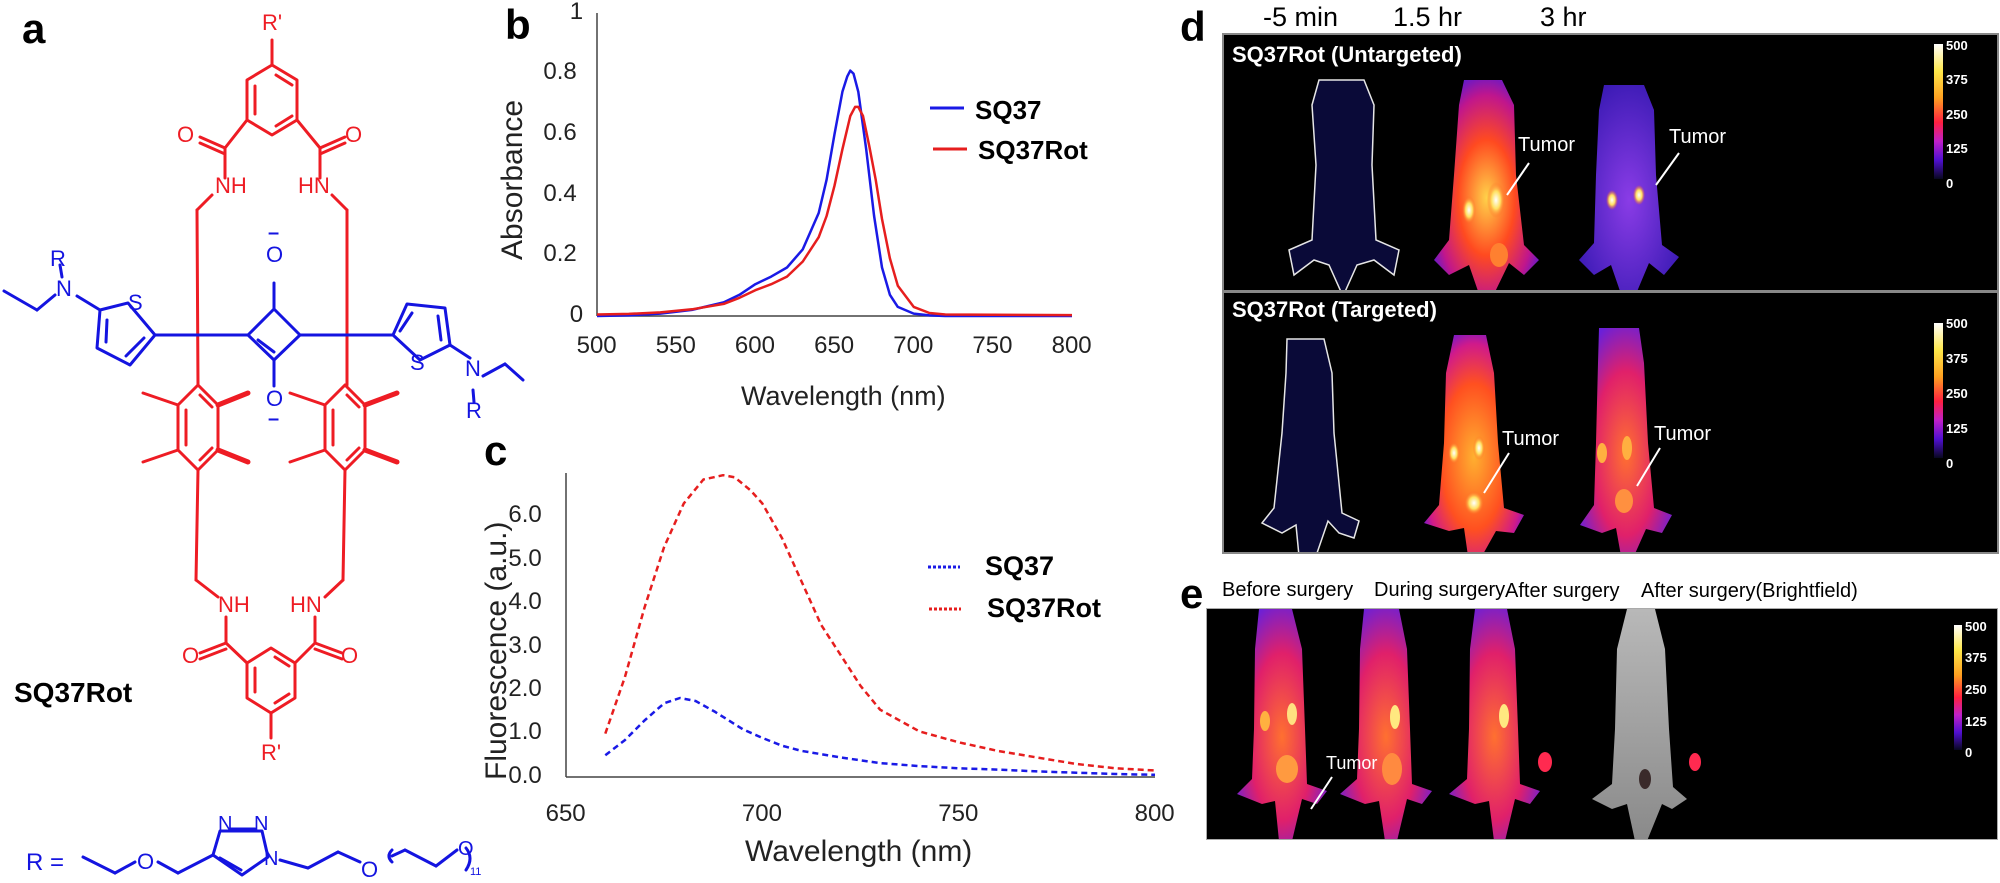 The image size is (2000, 883). What do you see at coordinates (1562, 591) in the screenshot?
I see `stage-label: After surgery` at bounding box center [1562, 591].